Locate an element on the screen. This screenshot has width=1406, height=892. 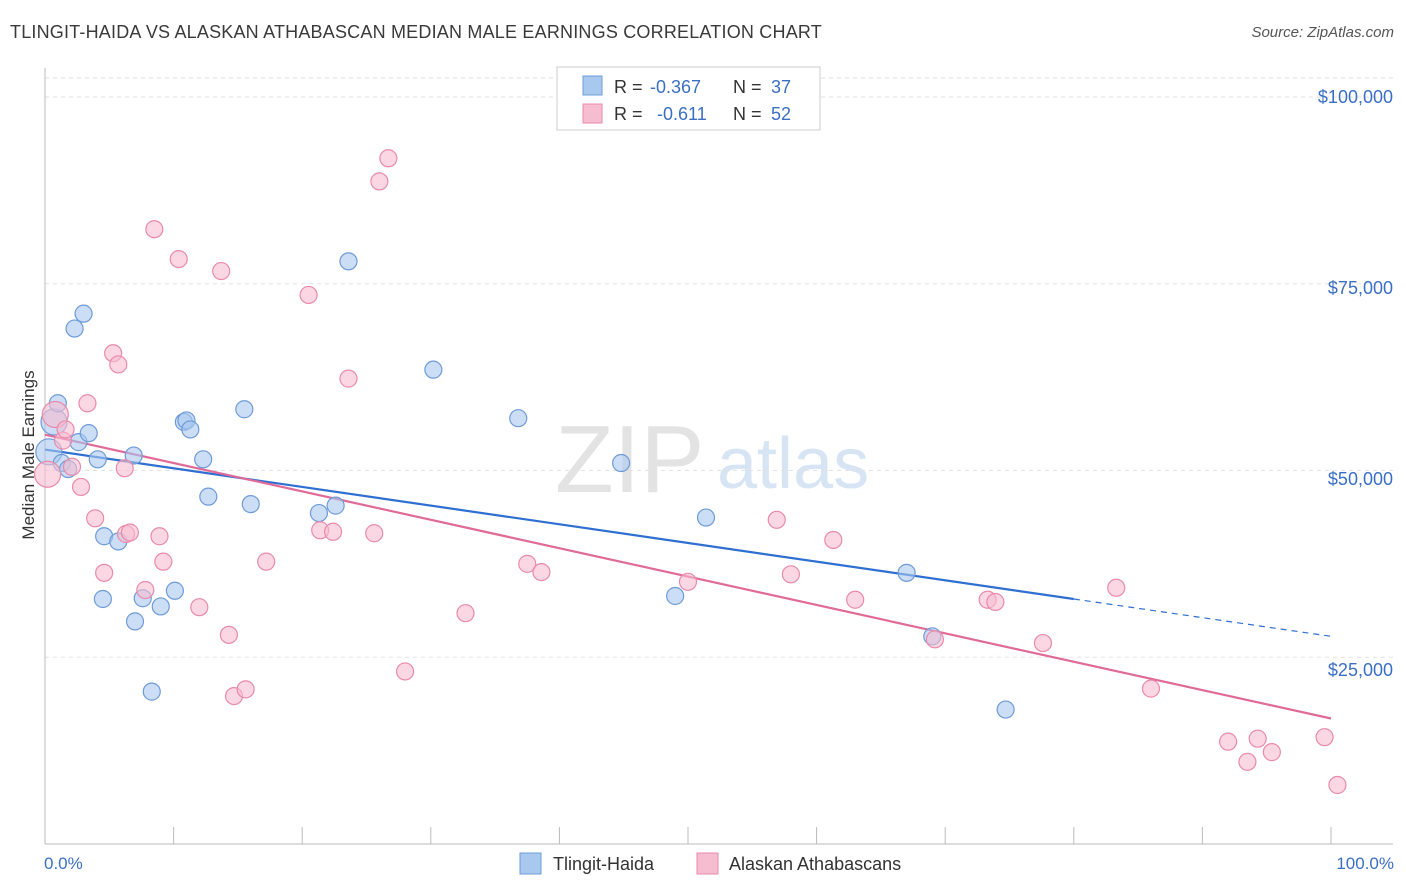
legend-swatch-athabascan is located at coordinates (707, 863).